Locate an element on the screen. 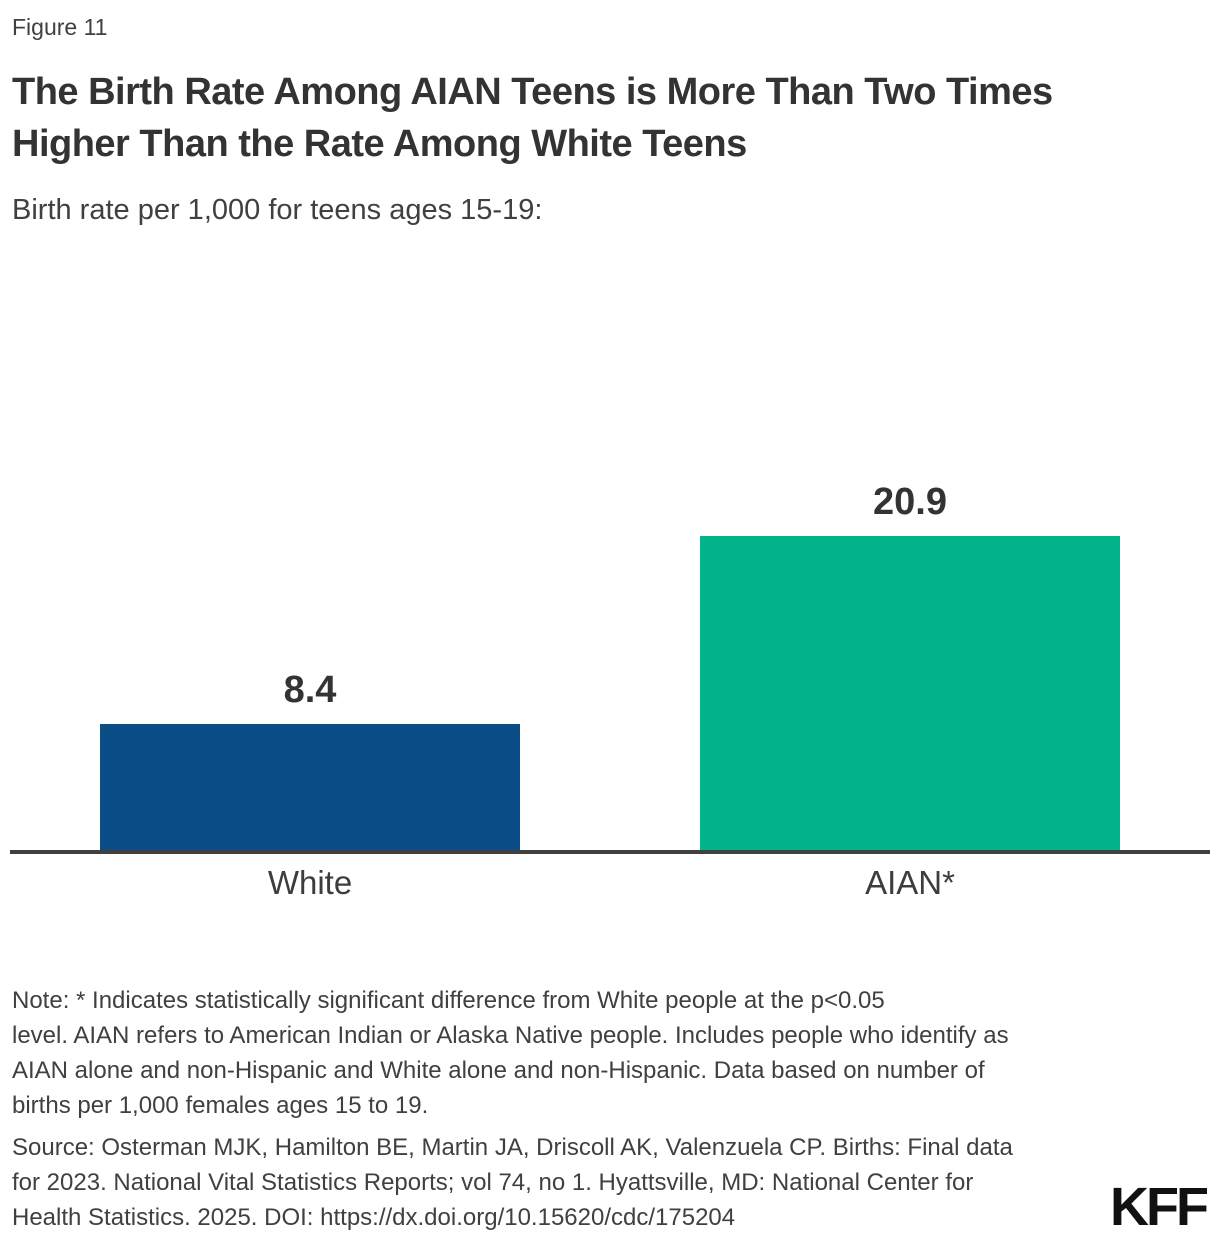 The image size is (1220, 1240). bar-white is located at coordinates (310, 787).